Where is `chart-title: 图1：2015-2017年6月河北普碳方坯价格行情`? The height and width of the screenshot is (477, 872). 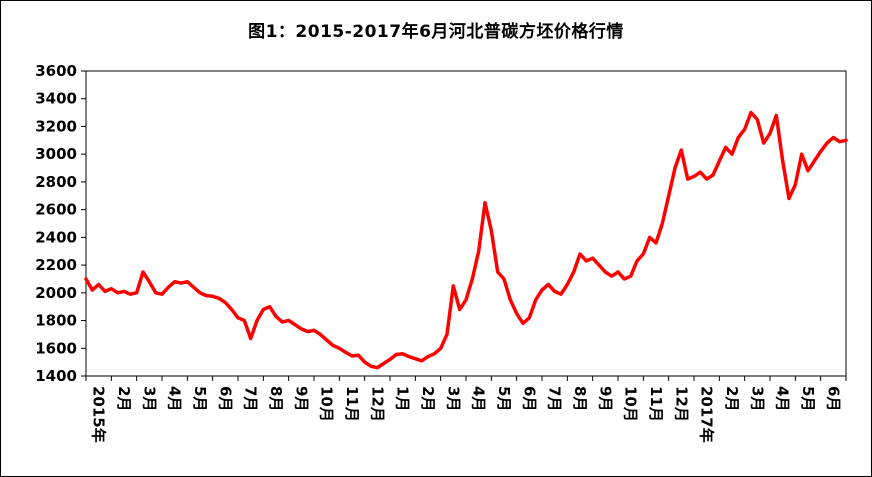
chart-title: 图1：2015-2017年6月河北普碳方坯价格行情 is located at coordinates (436, 32).